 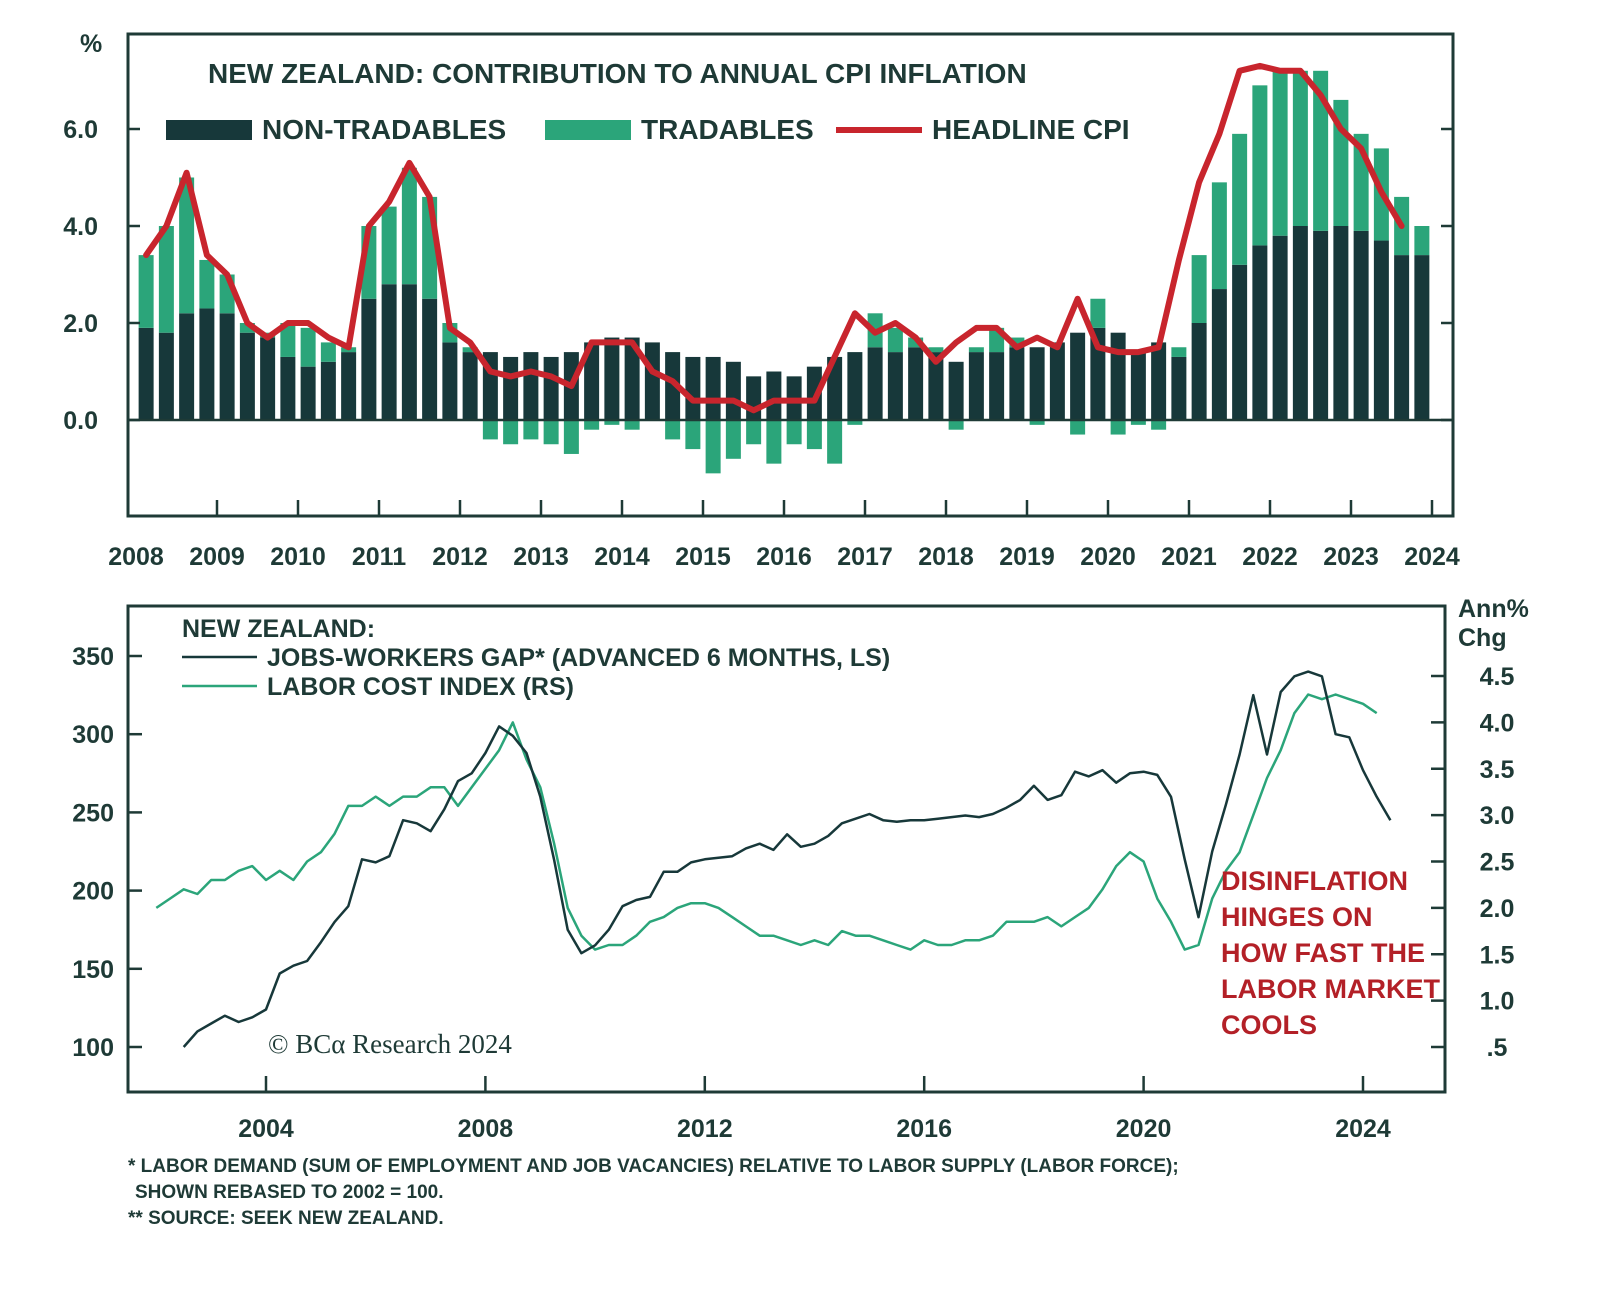 I want to click on top-x-tick-label: 2010, so click(x=298, y=557).